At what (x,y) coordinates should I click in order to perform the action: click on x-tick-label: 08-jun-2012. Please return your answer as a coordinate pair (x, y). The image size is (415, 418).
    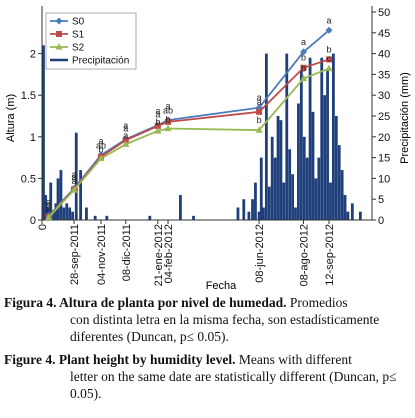
    Looking at the image, I should click on (260, 253).